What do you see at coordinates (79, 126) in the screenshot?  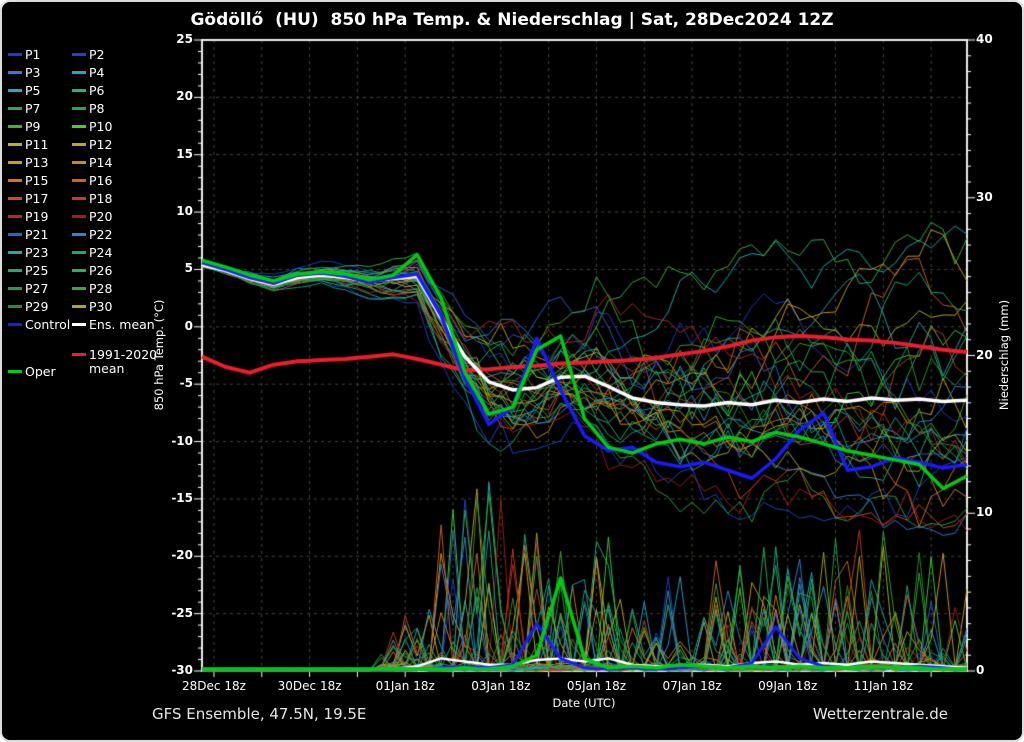 I see `legend-item-p10-swatch` at bounding box center [79, 126].